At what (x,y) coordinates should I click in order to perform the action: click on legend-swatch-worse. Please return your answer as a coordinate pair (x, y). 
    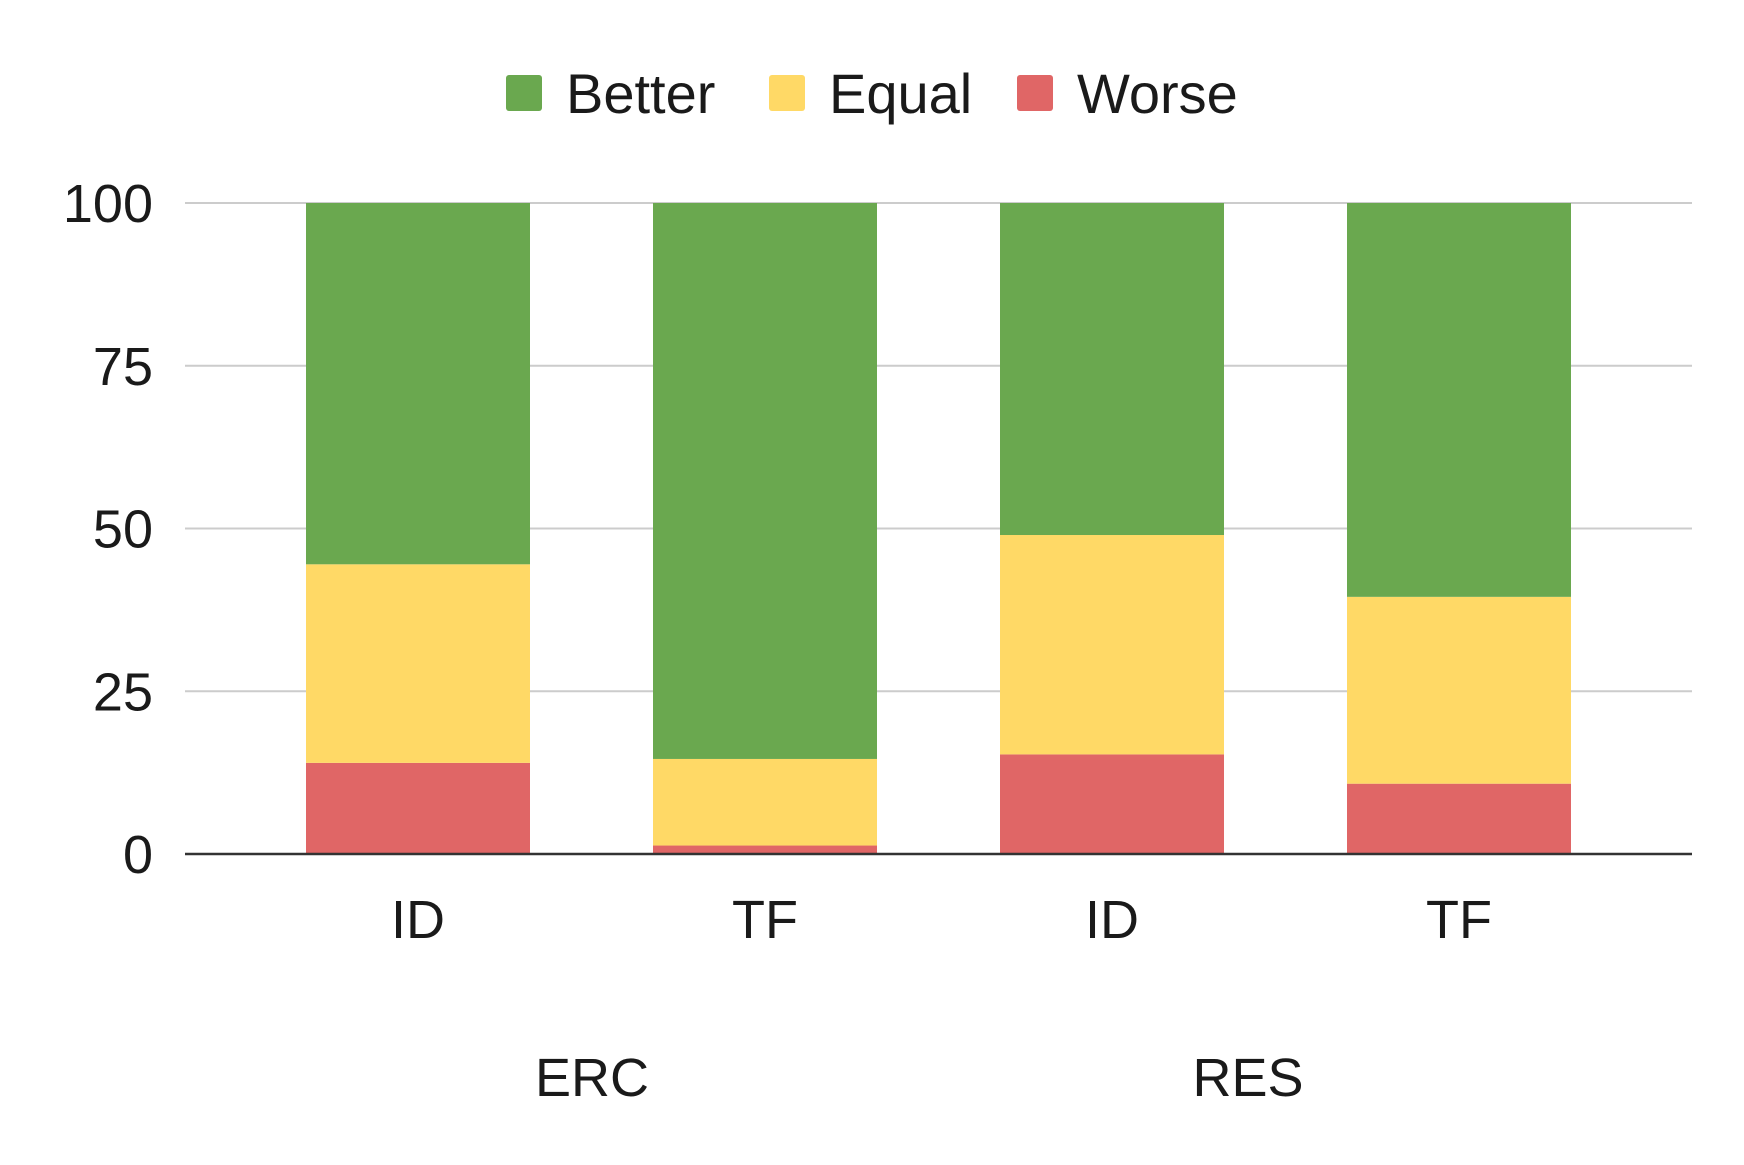
    Looking at the image, I should click on (1035, 93).